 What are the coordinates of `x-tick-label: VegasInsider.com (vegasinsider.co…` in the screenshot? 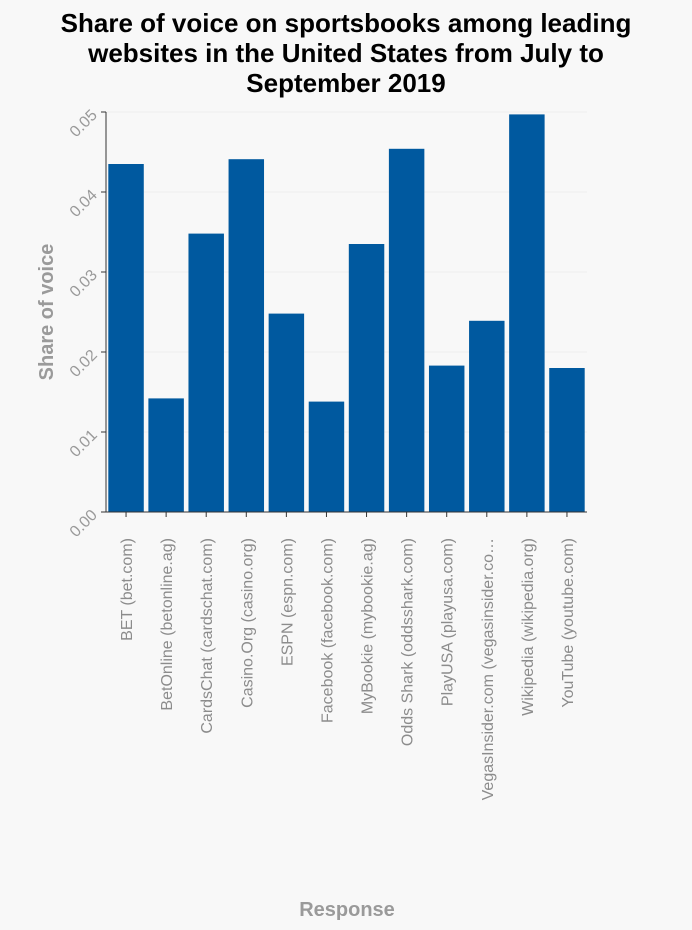 It's located at (488, 669).